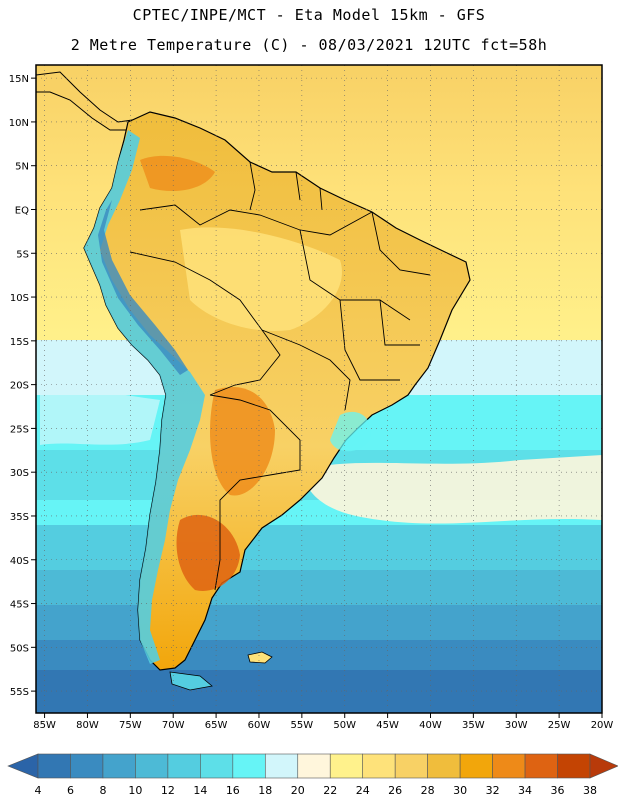  What do you see at coordinates (298, 790) in the screenshot?
I see `colorbar-tick-label: 20` at bounding box center [298, 790].